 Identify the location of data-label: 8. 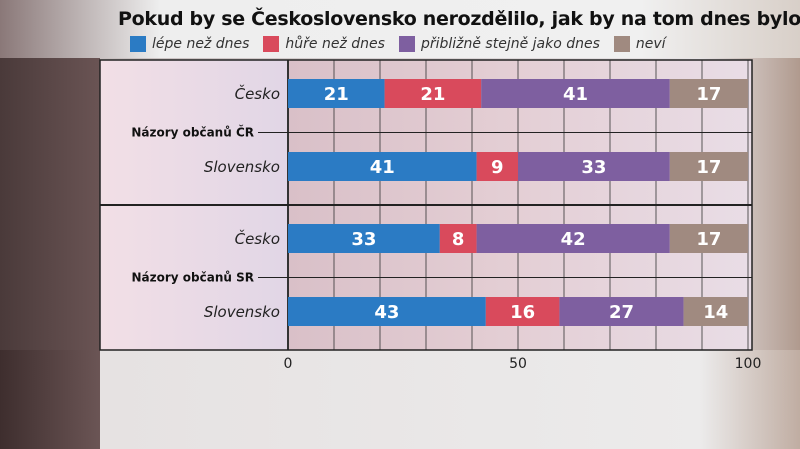
(458, 239).